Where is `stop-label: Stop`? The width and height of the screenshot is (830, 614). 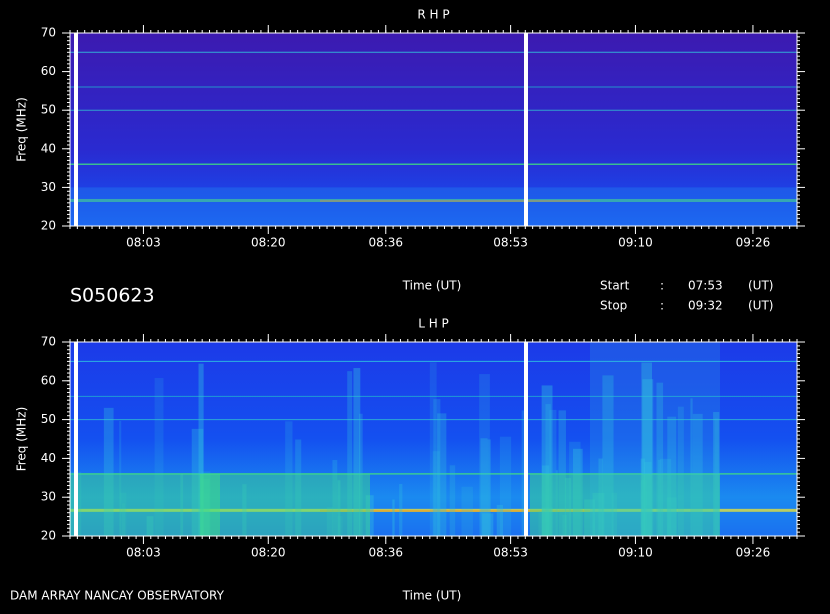
stop-label: Stop is located at coordinates (613, 306).